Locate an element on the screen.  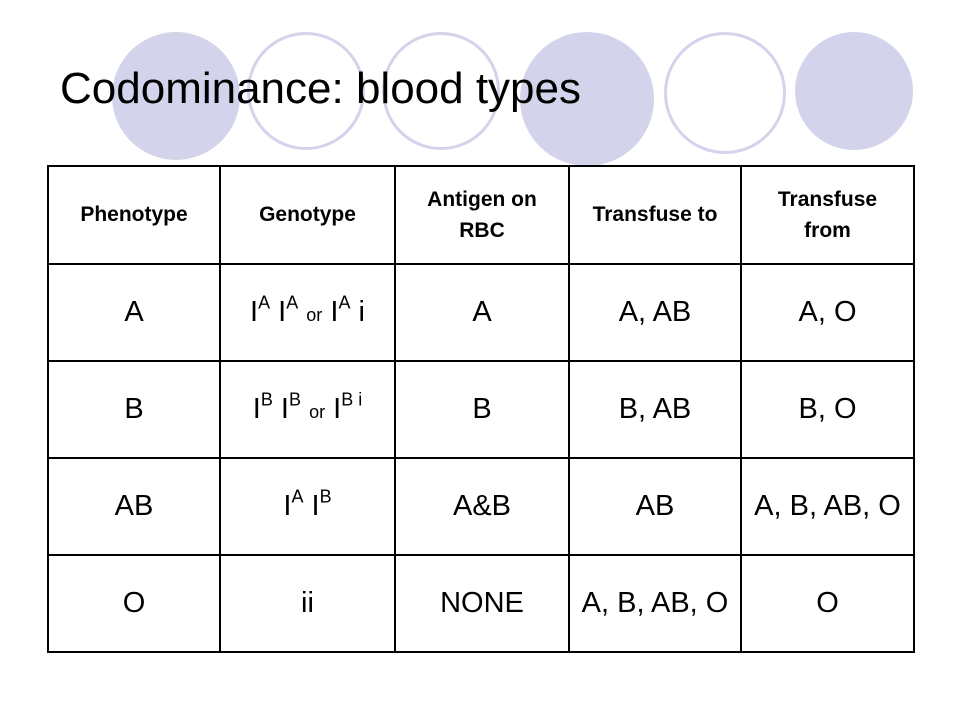
antigen-cell: NONE is located at coordinates (482, 603).